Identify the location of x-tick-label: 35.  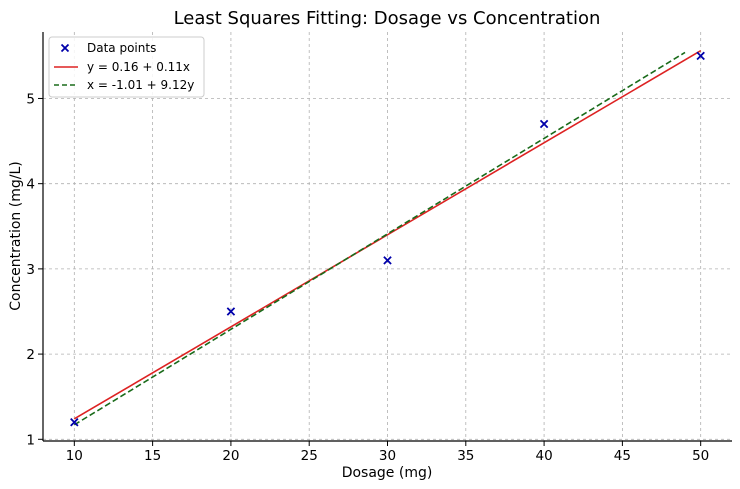
(465, 456).